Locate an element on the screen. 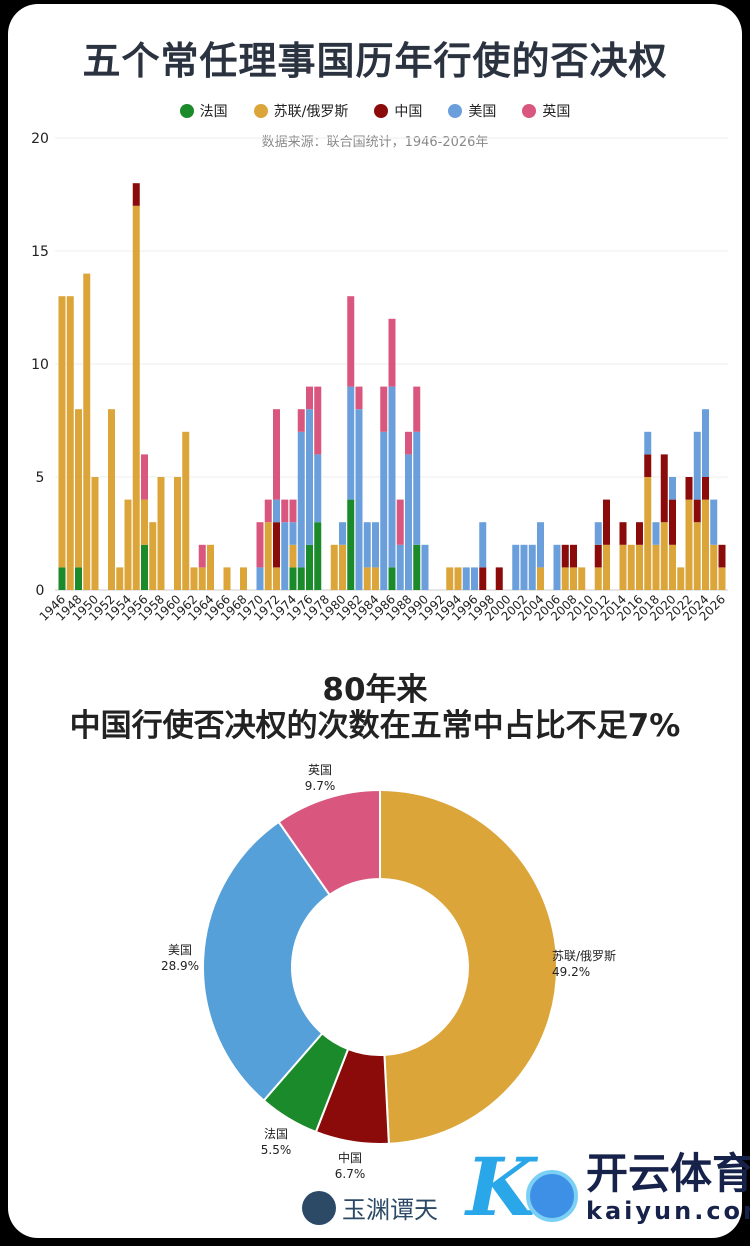 This screenshot has height=1246, width=750. bar-segment-1975-USA is located at coordinates (301, 499).